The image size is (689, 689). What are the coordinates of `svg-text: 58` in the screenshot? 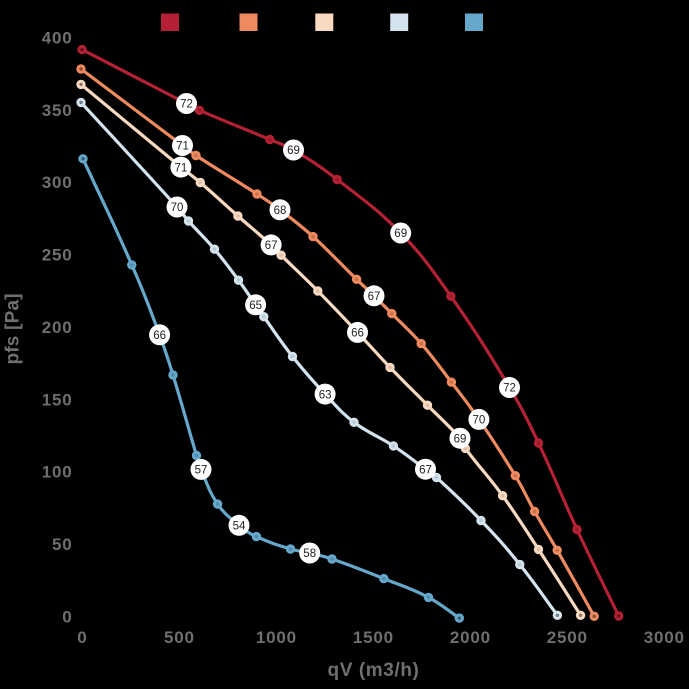 It's located at (309, 554).